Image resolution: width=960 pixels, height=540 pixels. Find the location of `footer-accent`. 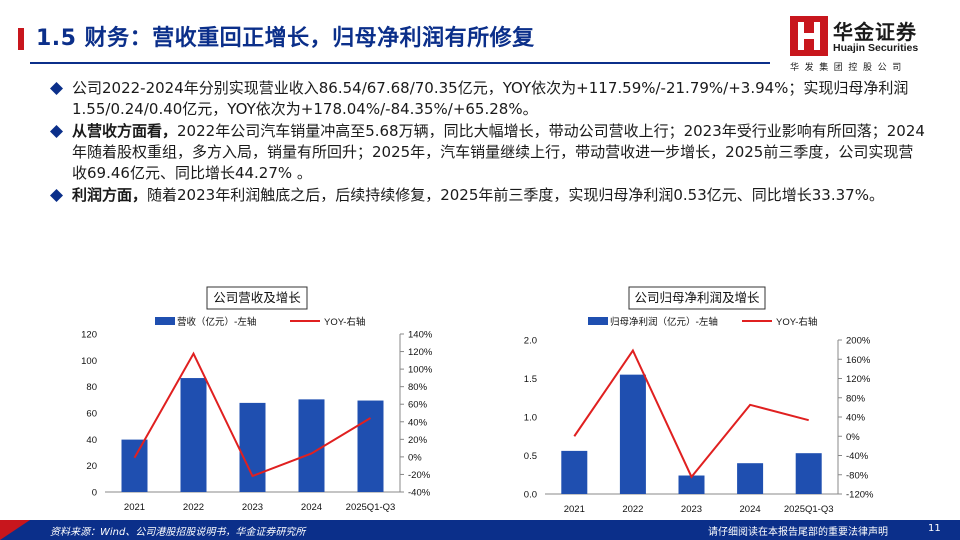

footer-accent is located at coordinates (15, 530).